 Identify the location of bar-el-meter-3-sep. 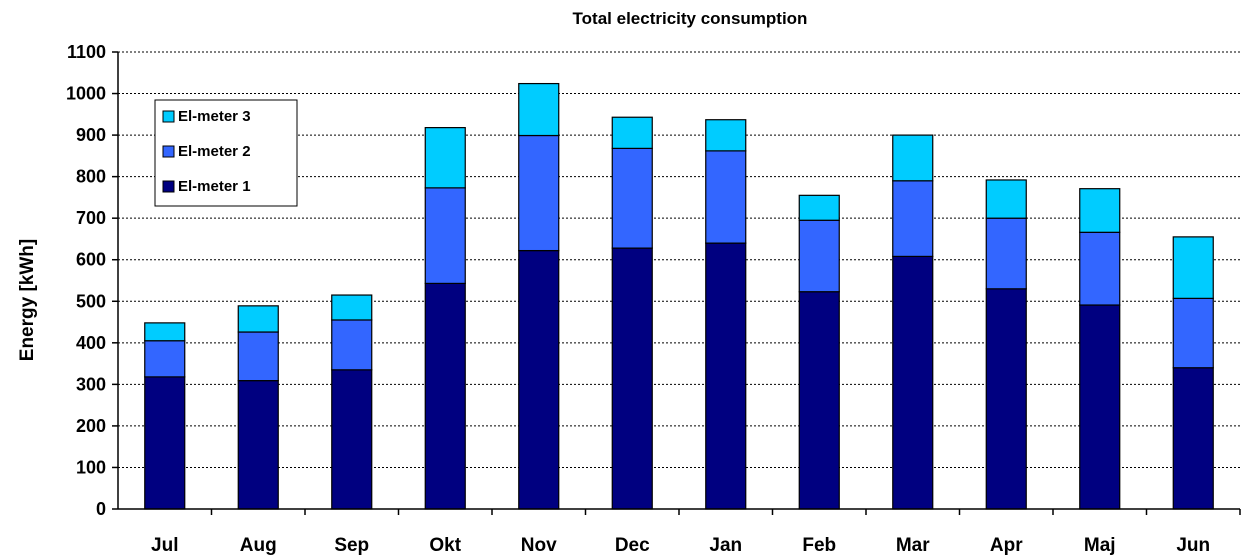
(352, 307).